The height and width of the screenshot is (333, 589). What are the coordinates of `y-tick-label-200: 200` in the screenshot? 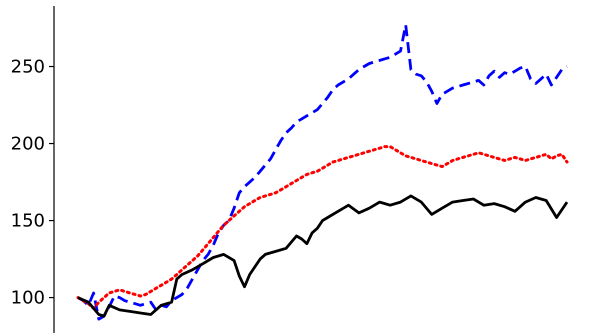 It's located at (28, 144).